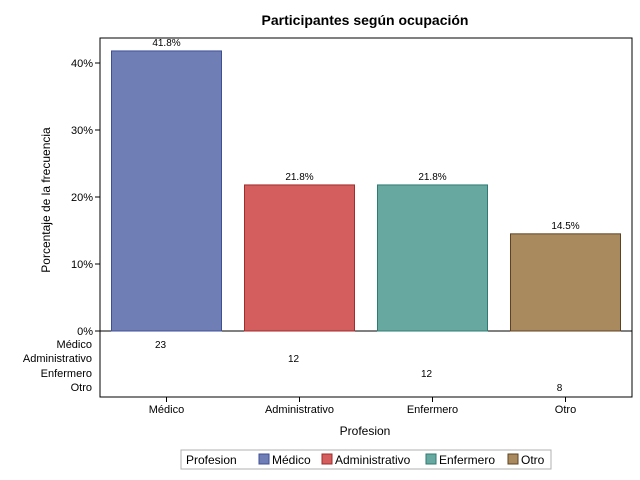 This screenshot has height=480, width=640. Describe the element at coordinates (166, 410) in the screenshot. I see `x-tick-label: Médico` at that location.